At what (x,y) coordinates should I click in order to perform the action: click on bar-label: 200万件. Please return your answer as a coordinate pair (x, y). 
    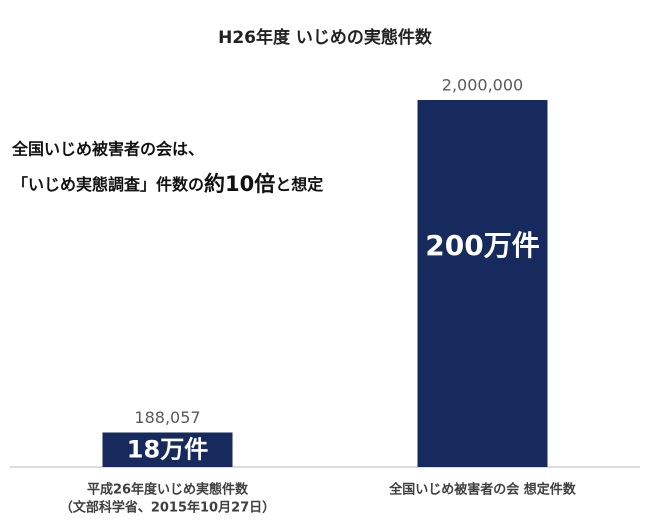
    Looking at the image, I should click on (482, 245).